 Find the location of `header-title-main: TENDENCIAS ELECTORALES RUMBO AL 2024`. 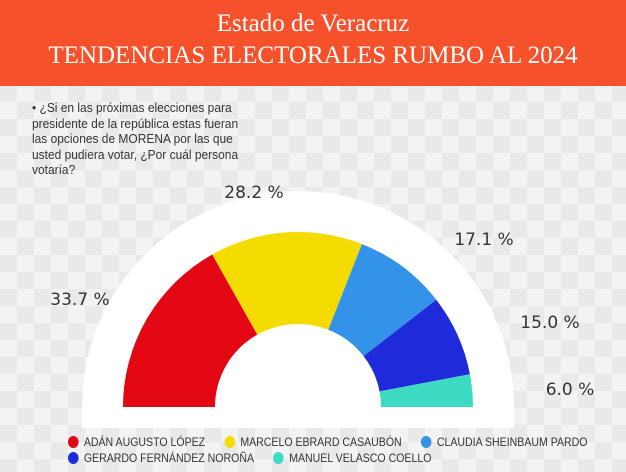

header-title-main: TENDENCIAS ELECTORALES RUMBO AL 2024 is located at coordinates (313, 55).